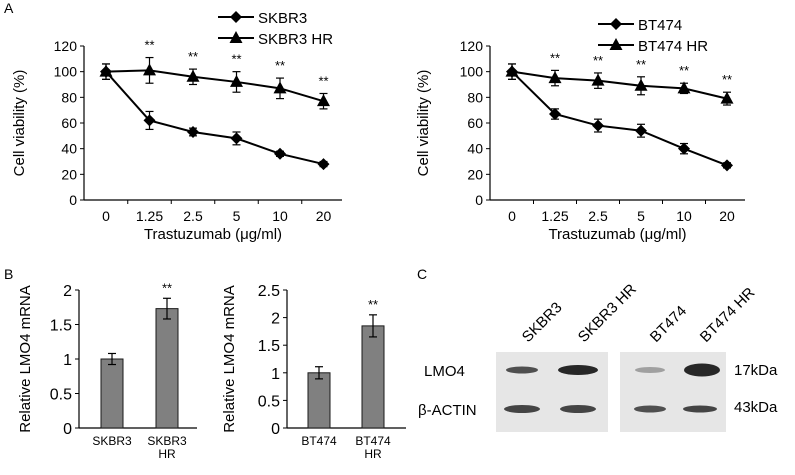  What do you see at coordinates (295, 39) in the screenshot?
I see `legend-label: SKBR3 HR` at bounding box center [295, 39].